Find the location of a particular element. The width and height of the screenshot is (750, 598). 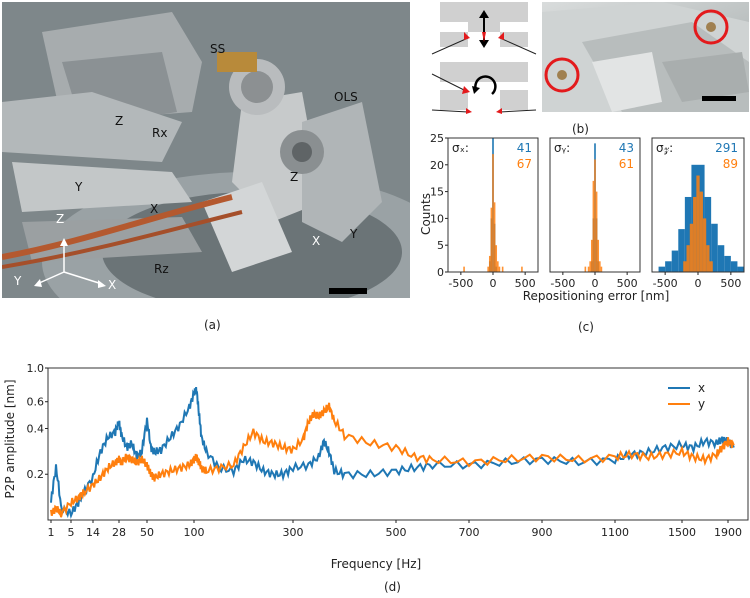

label-axis-x: X is located at coordinates (112, 285).